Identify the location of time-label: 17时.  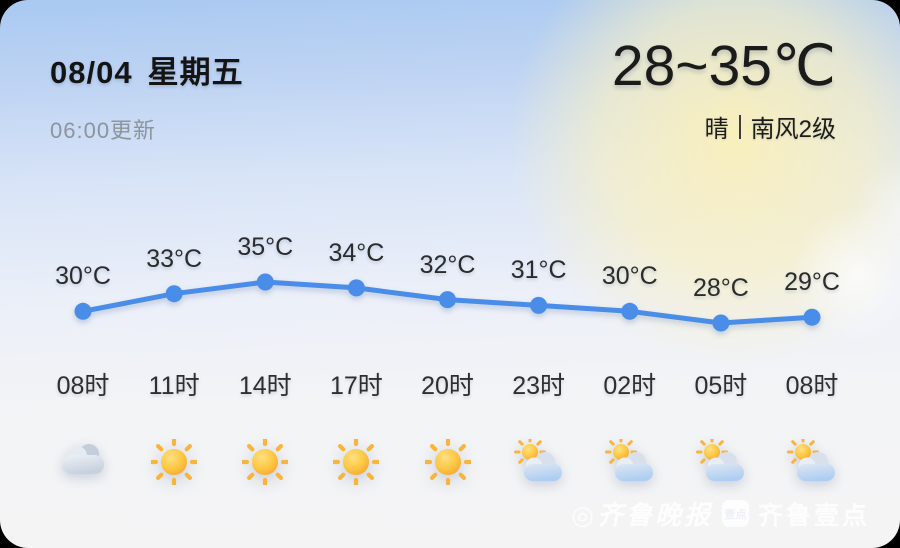
(356, 386).